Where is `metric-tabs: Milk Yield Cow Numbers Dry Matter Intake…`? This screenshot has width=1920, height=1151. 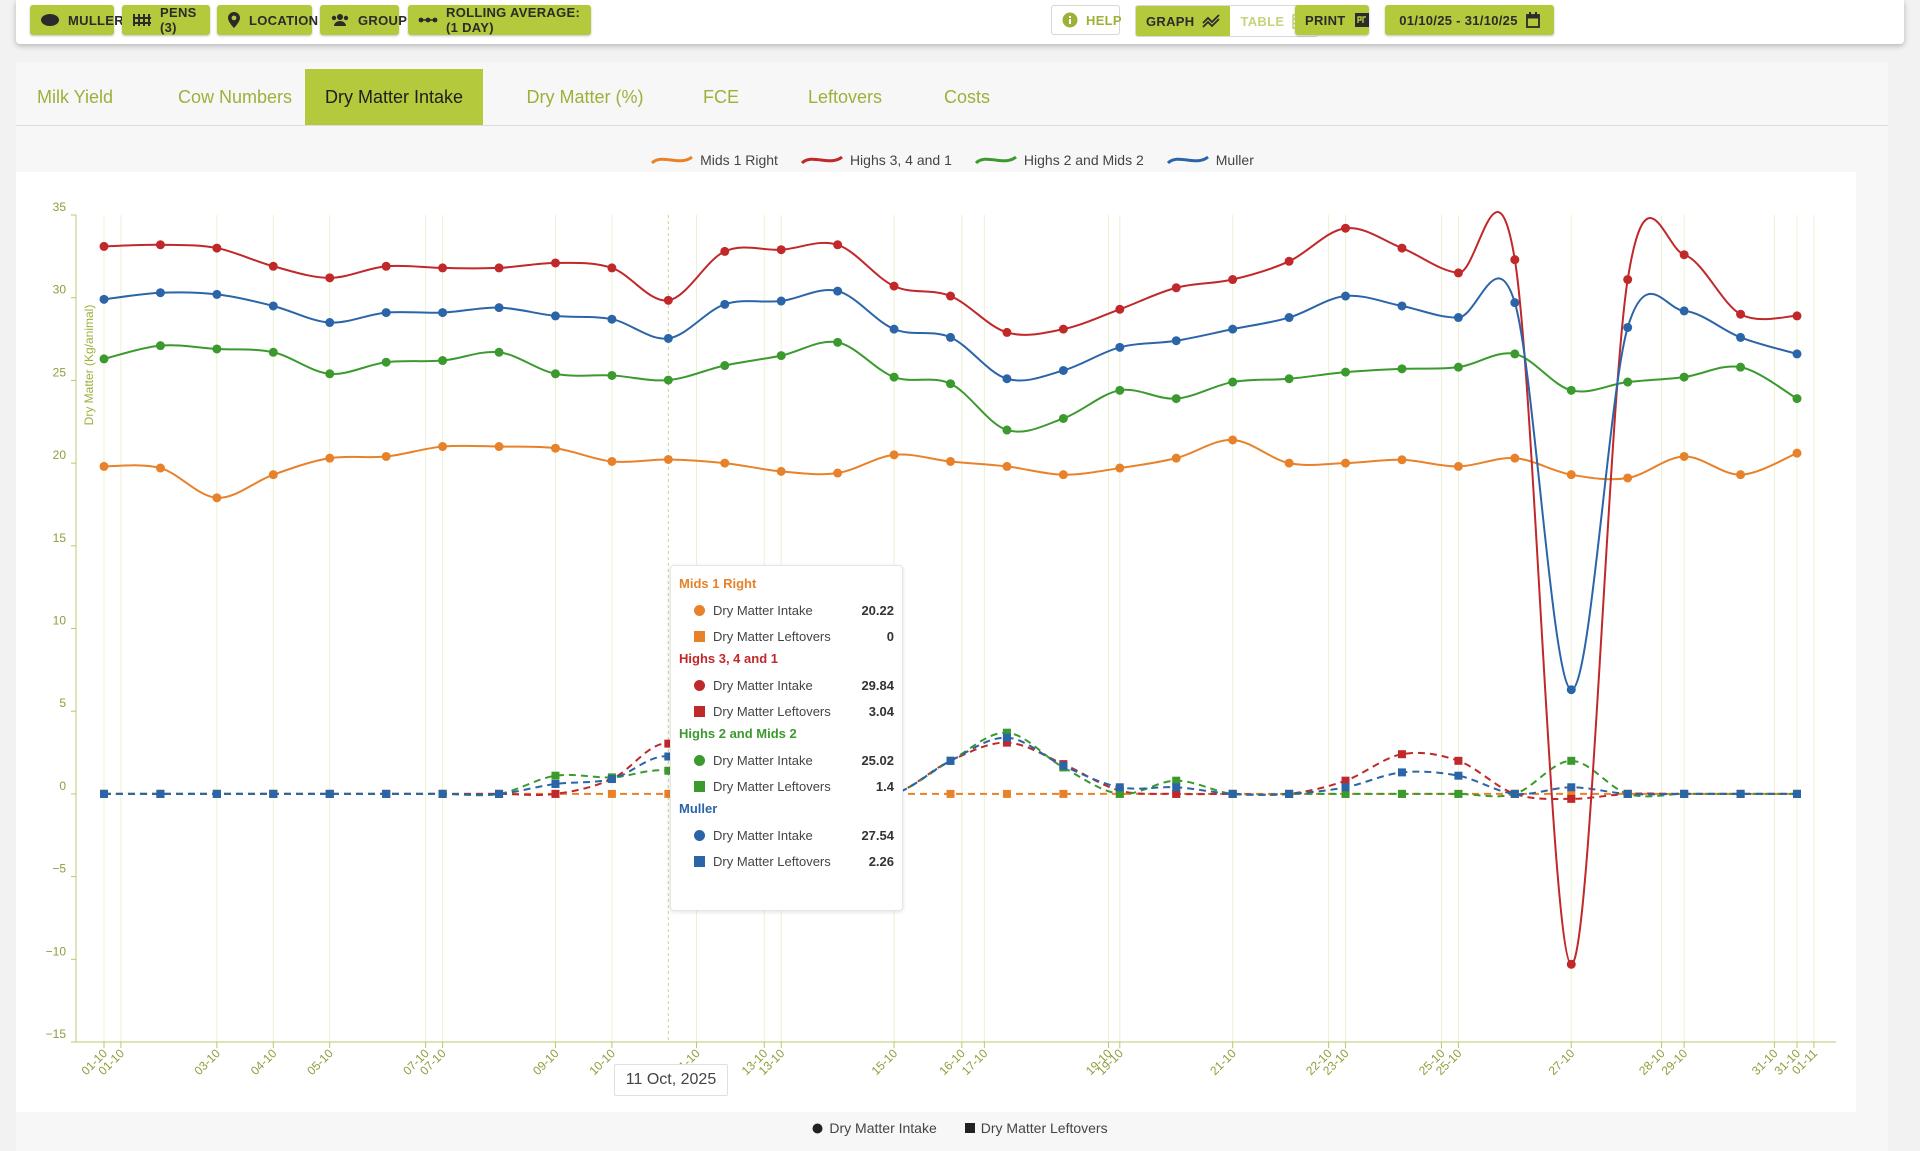 metric-tabs: Milk Yield Cow Numbers Dry Matter Intake… is located at coordinates (952, 97).